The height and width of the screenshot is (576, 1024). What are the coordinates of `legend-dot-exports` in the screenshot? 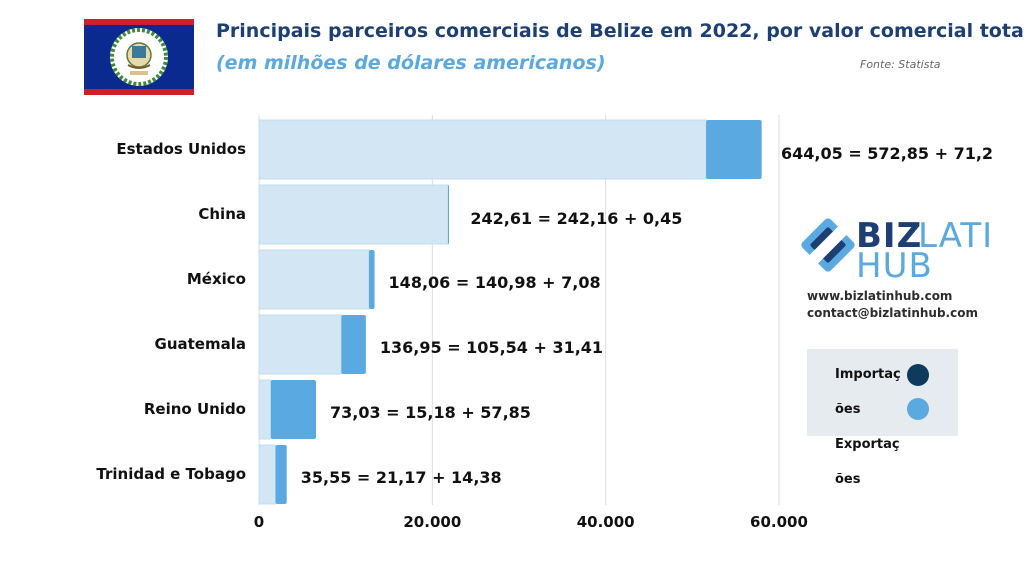 It's located at (918, 409).